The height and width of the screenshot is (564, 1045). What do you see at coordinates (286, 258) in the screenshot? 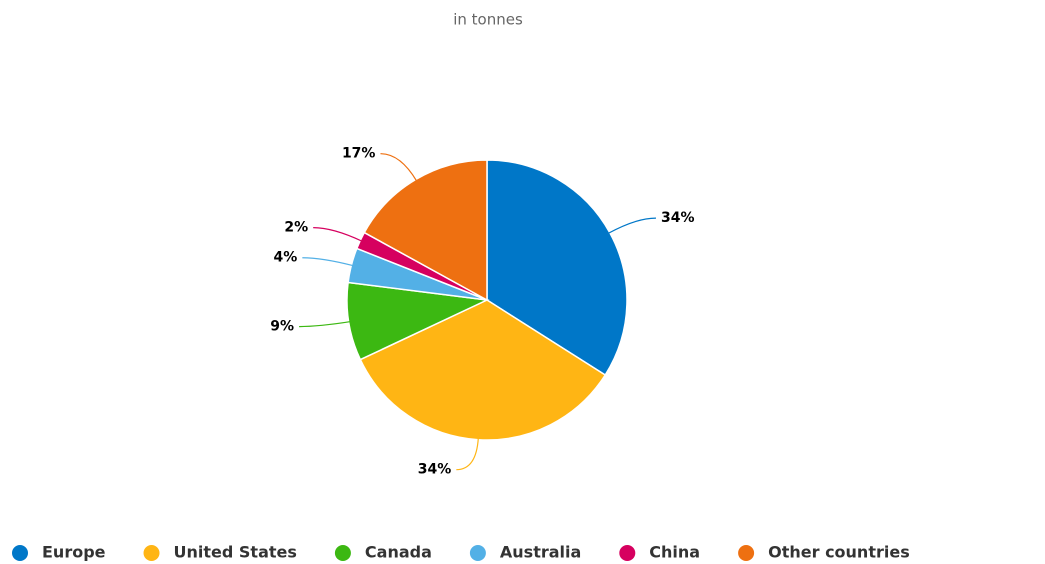
I see `data-label: 4%` at bounding box center [286, 258].